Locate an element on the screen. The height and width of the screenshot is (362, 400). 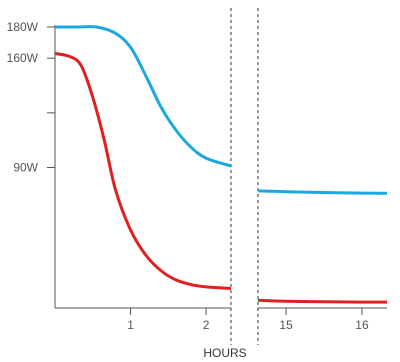
x-tick-label-1: 1 is located at coordinates (130, 325).